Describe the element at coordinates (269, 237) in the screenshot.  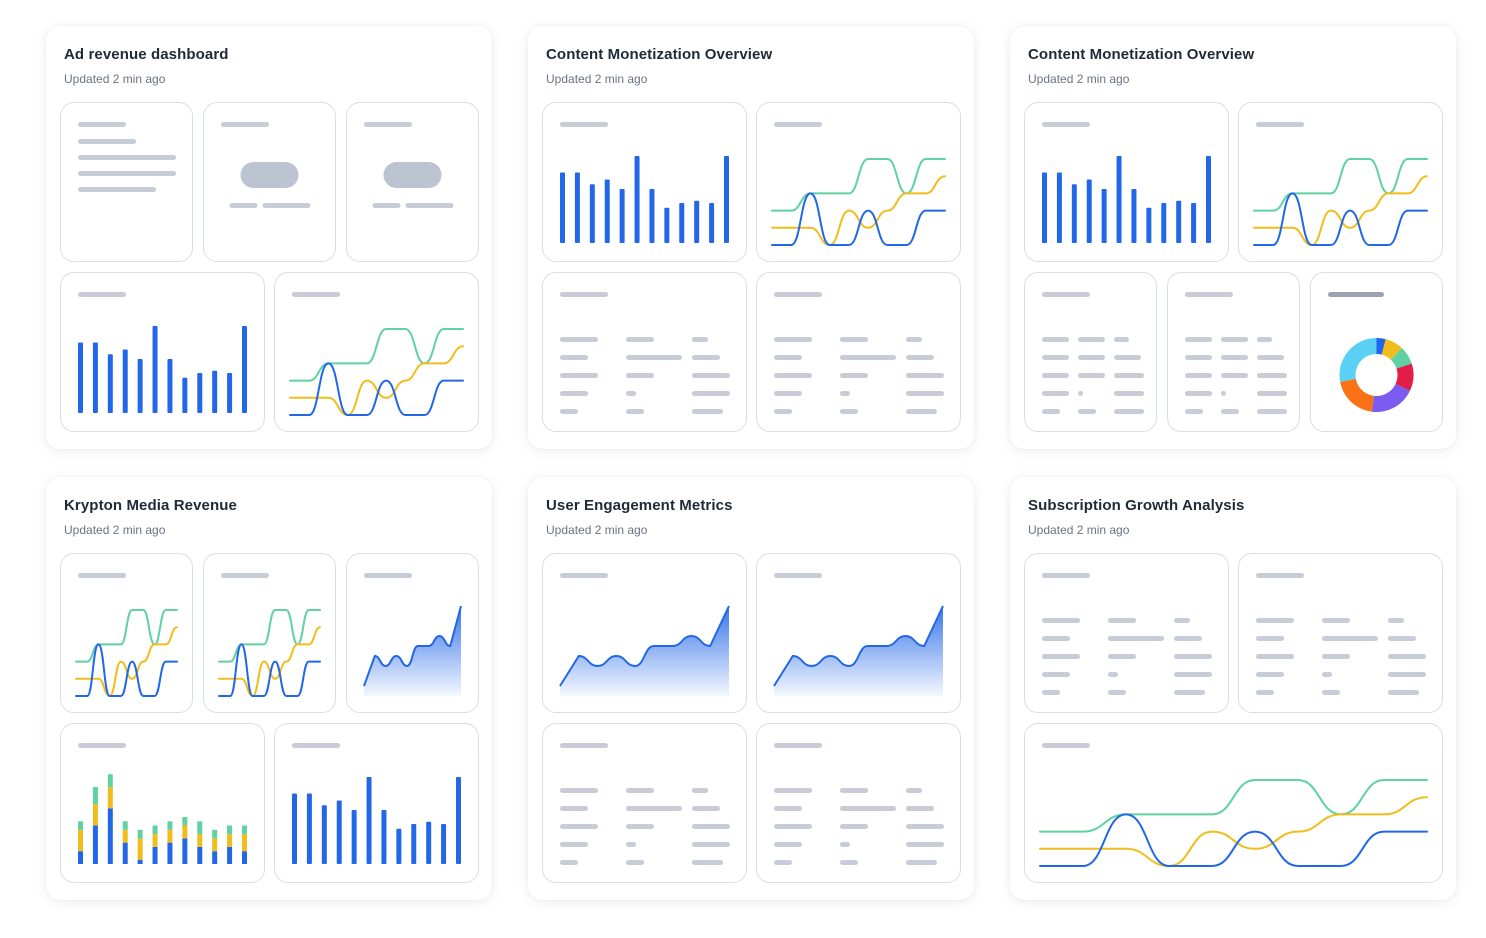
I see `dashboard-card: Ad revenue dashboard Updated 2 min ago` at that location.